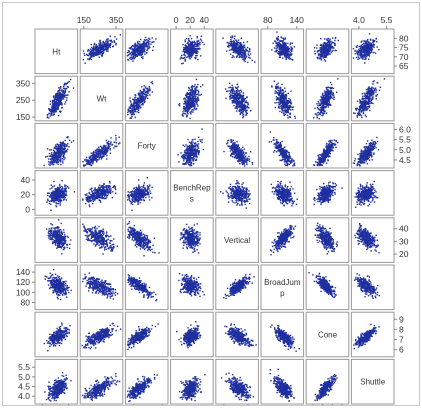  What do you see at coordinates (60, 98) in the screenshot?
I see `panel-points-wt-vs-ht` at bounding box center [60, 98].